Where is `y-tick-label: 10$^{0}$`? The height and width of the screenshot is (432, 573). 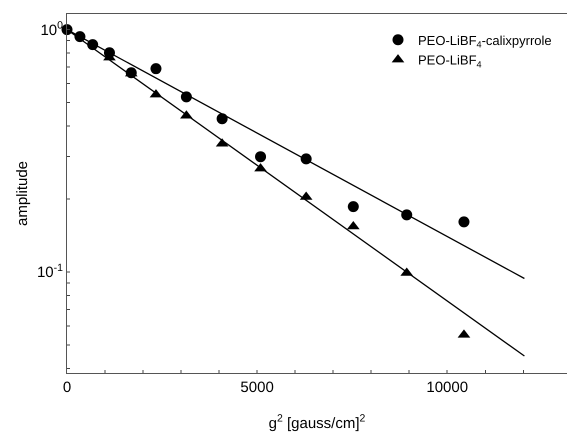 y-tick-label: 10$^{0}$ is located at coordinates (52, 29).